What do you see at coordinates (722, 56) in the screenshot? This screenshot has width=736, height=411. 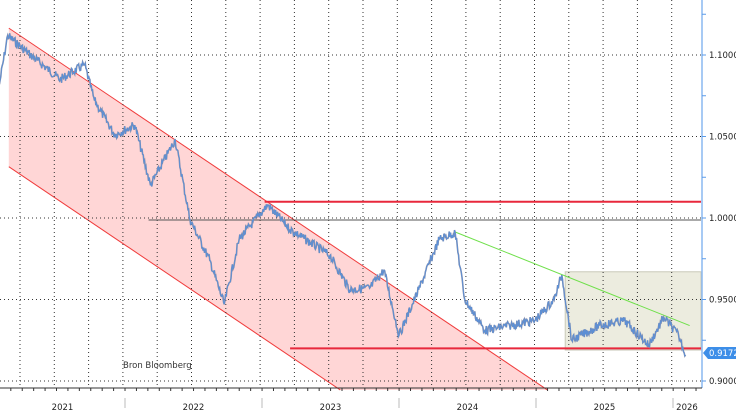 I see `y-tick-label: 1.1000` at bounding box center [722, 56].